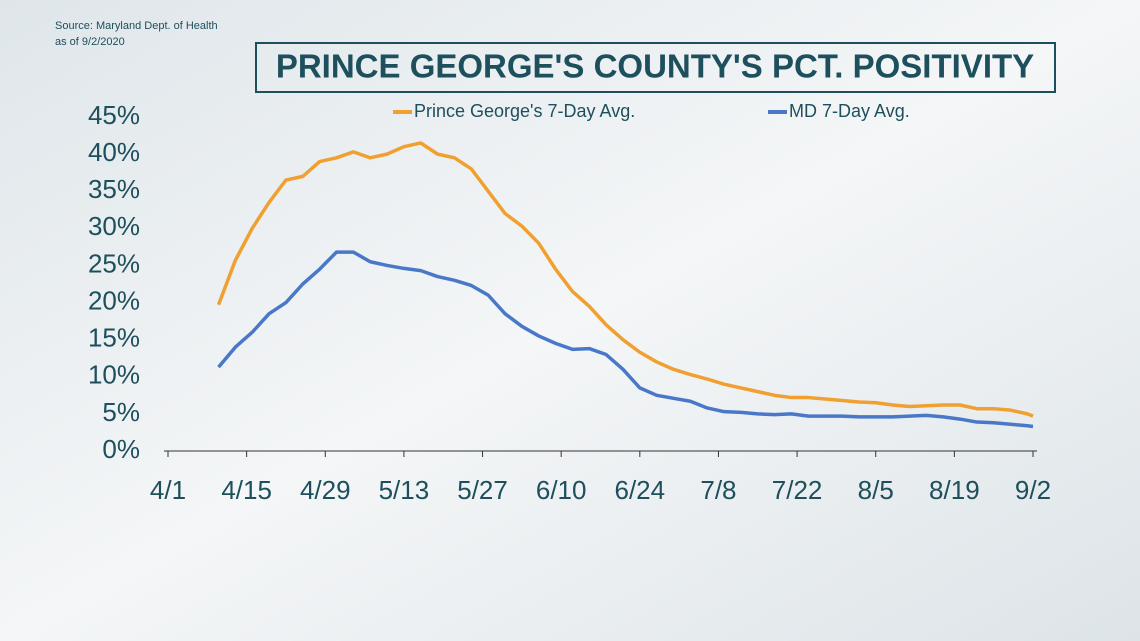  Describe the element at coordinates (114, 189) in the screenshot. I see `y-tick-label: 35%` at that location.